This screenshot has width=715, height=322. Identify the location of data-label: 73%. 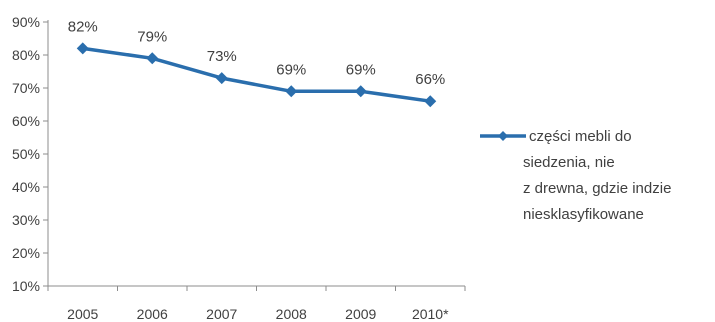
(222, 56).